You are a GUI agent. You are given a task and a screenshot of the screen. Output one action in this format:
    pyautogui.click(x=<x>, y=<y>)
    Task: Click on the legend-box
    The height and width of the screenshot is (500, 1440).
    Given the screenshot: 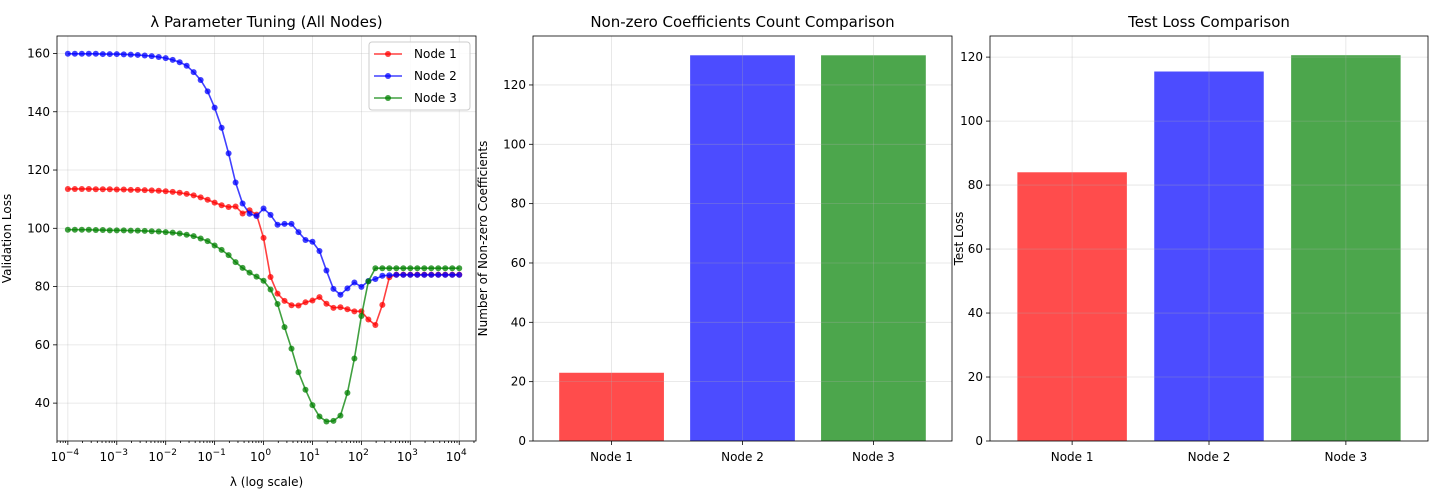 What is the action you would take?
    pyautogui.click(x=419, y=76)
    